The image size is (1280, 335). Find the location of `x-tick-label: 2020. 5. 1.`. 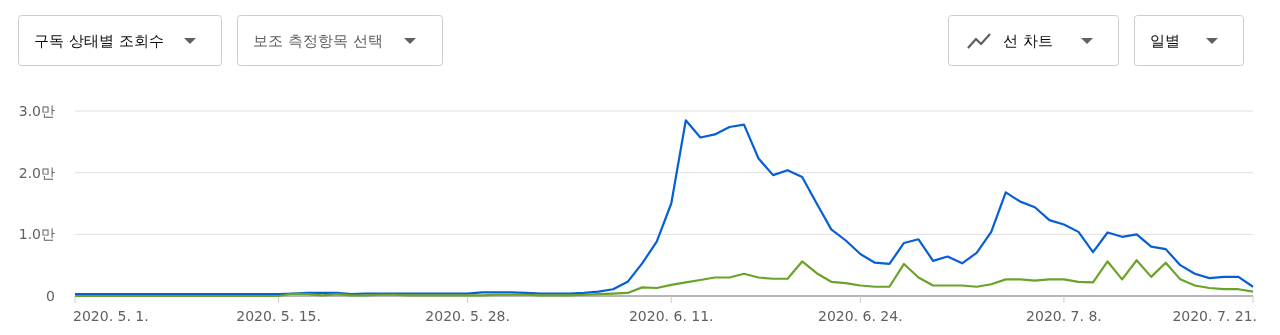

x-tick-label: 2020. 5. 1. is located at coordinates (111, 316).